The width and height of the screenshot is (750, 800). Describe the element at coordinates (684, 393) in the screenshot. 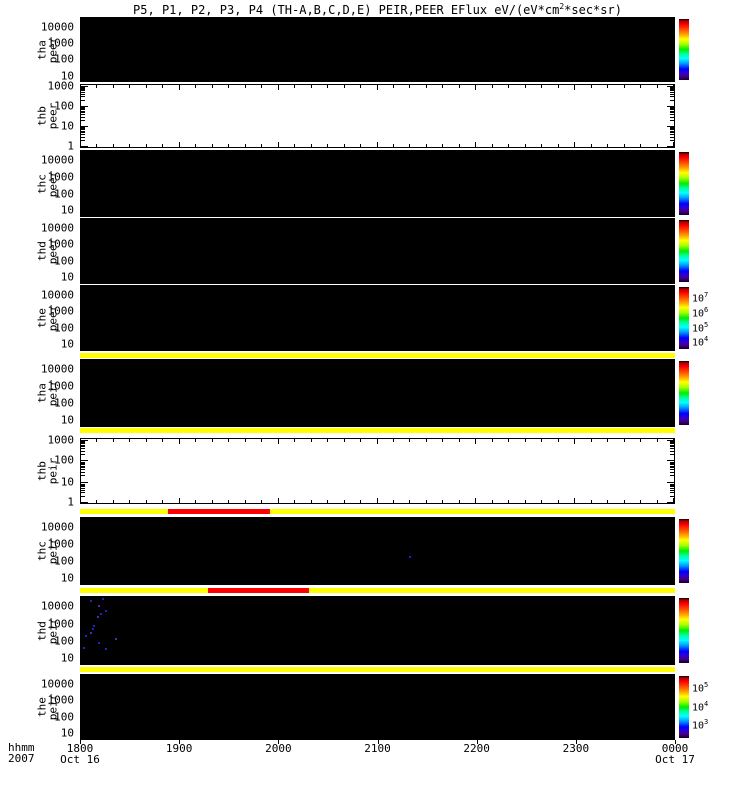

I see `colorbar-tha-peir` at that location.